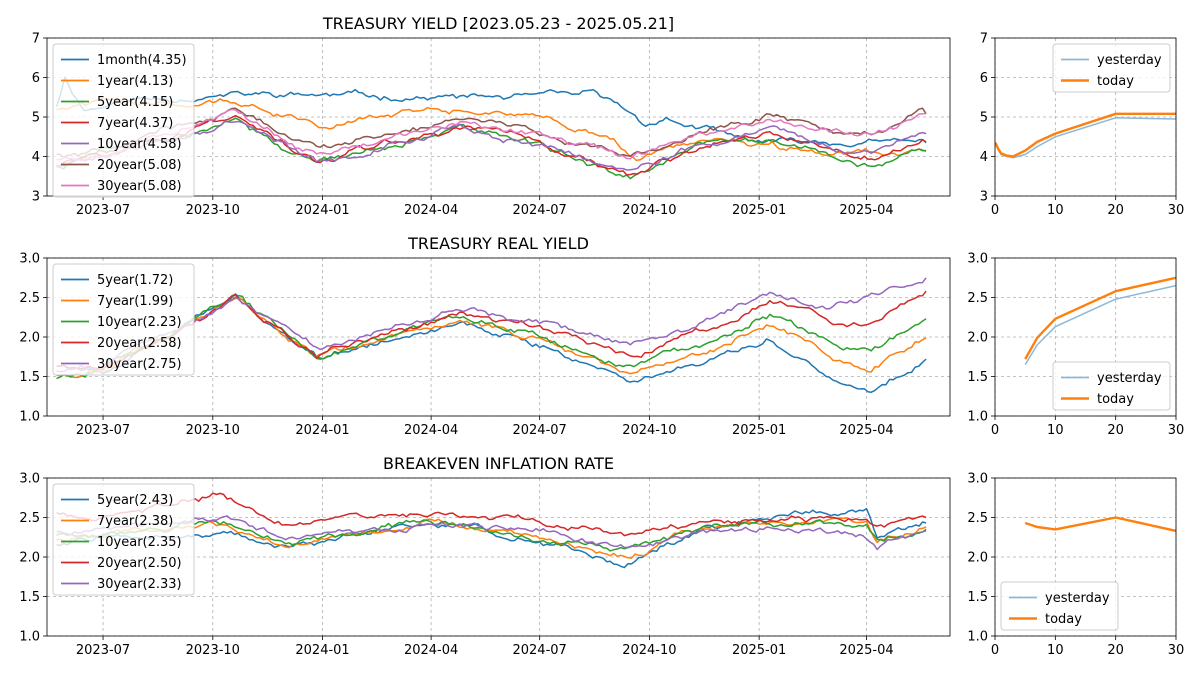 The width and height of the screenshot is (1200, 675). Describe the element at coordinates (135, 102) in the screenshot. I see `legend-label: 5year(4.15)` at that location.